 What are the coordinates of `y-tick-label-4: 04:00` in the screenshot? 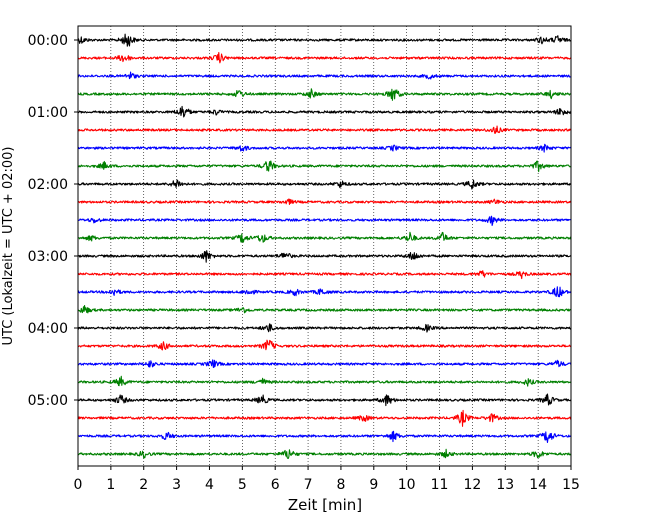 It's located at (48, 329).